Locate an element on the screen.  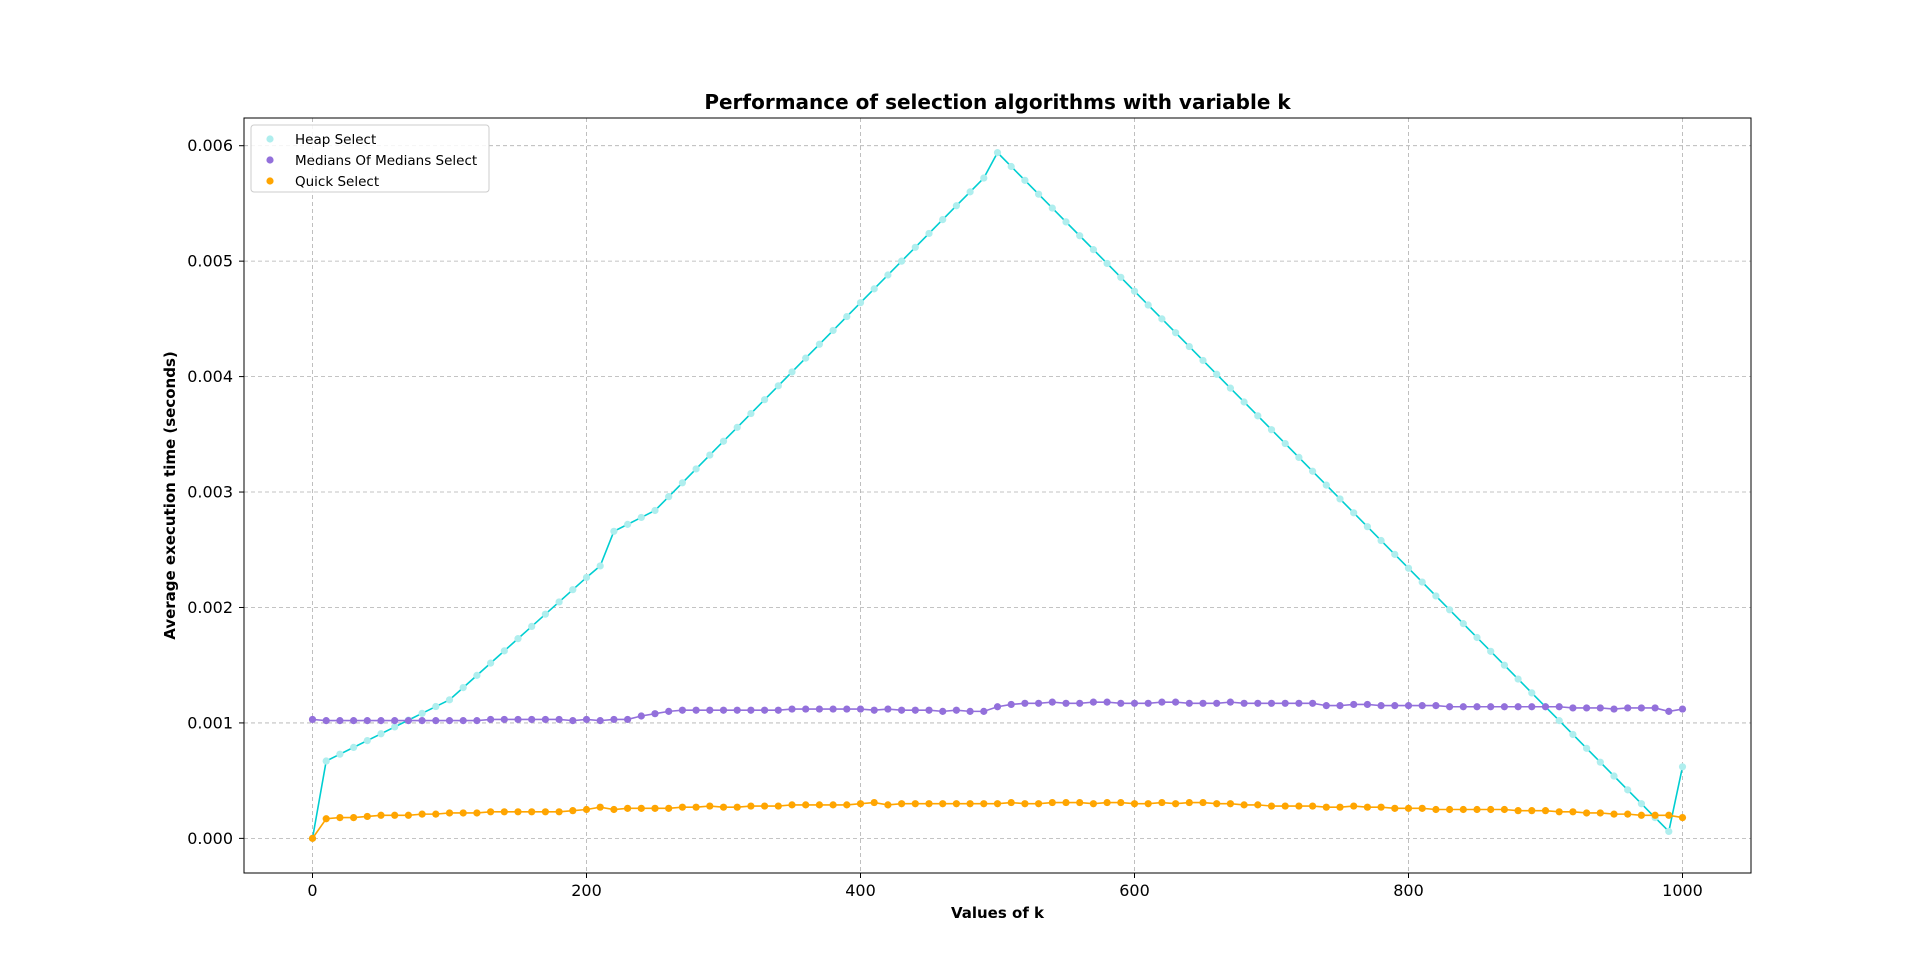
y-tick-label: 0.005 is located at coordinates (210, 261).